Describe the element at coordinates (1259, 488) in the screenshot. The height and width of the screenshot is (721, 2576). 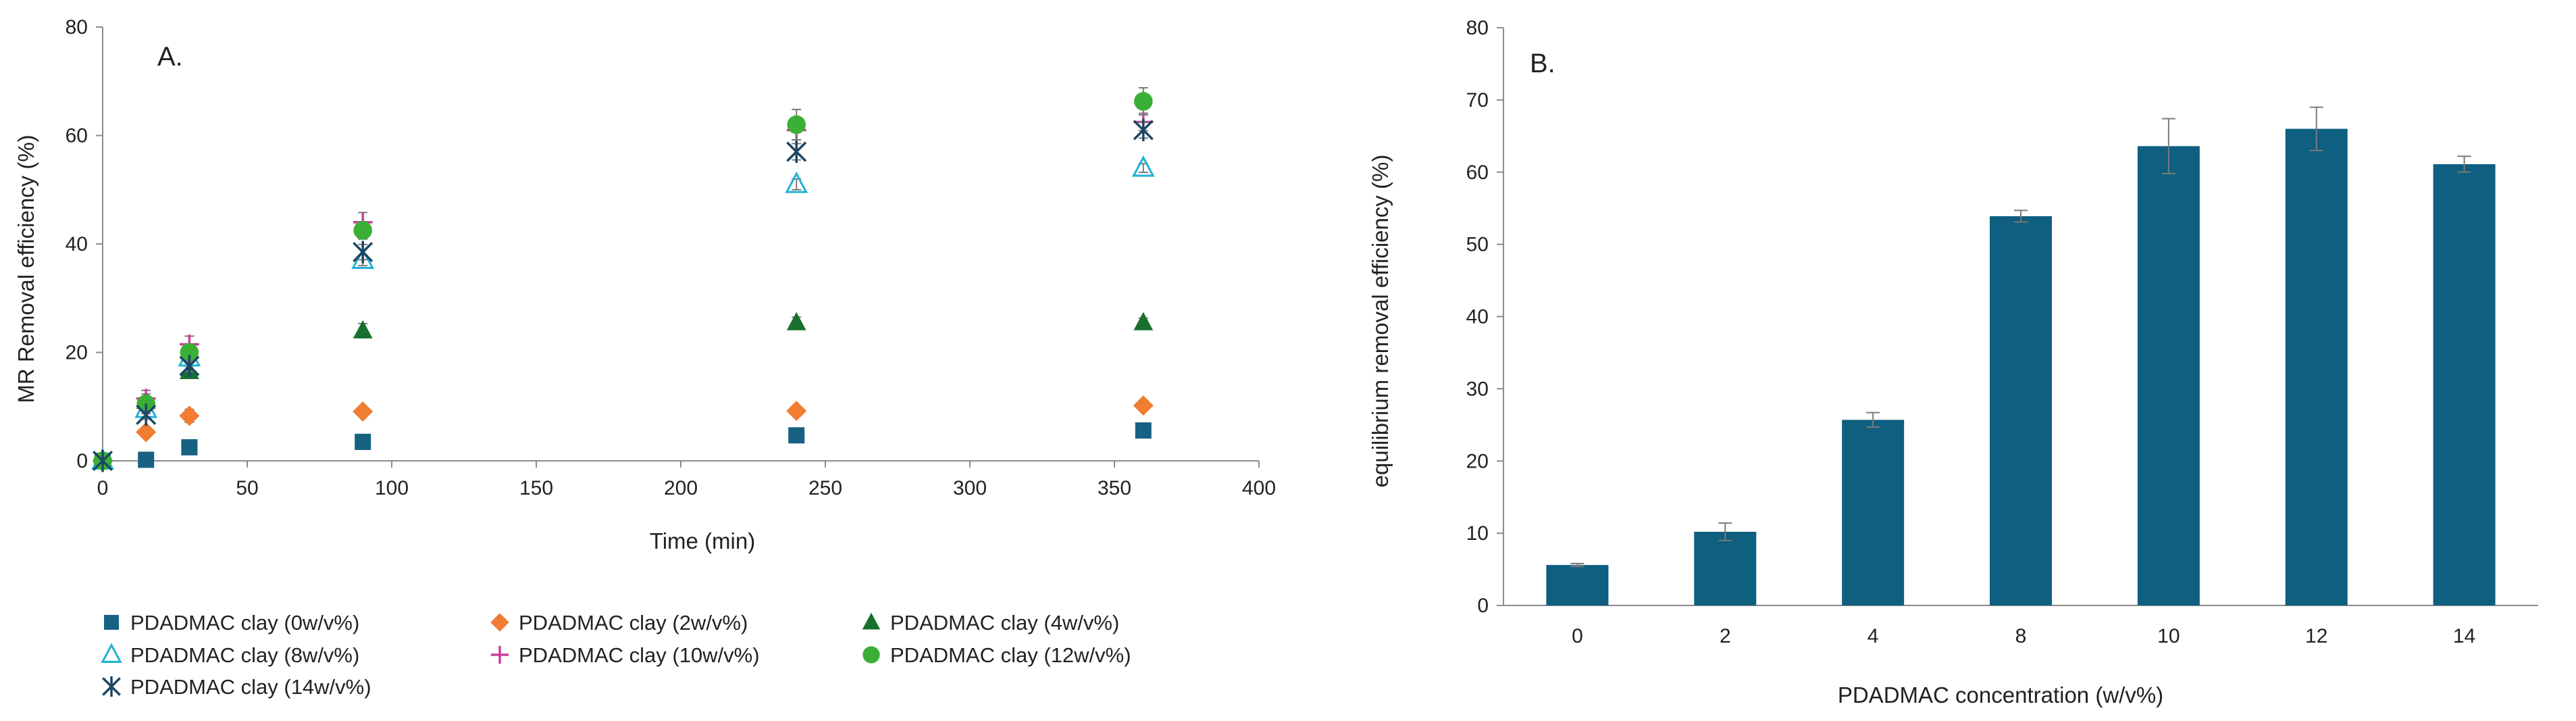
I see `panel-a-x-tick-label: 400` at that location.